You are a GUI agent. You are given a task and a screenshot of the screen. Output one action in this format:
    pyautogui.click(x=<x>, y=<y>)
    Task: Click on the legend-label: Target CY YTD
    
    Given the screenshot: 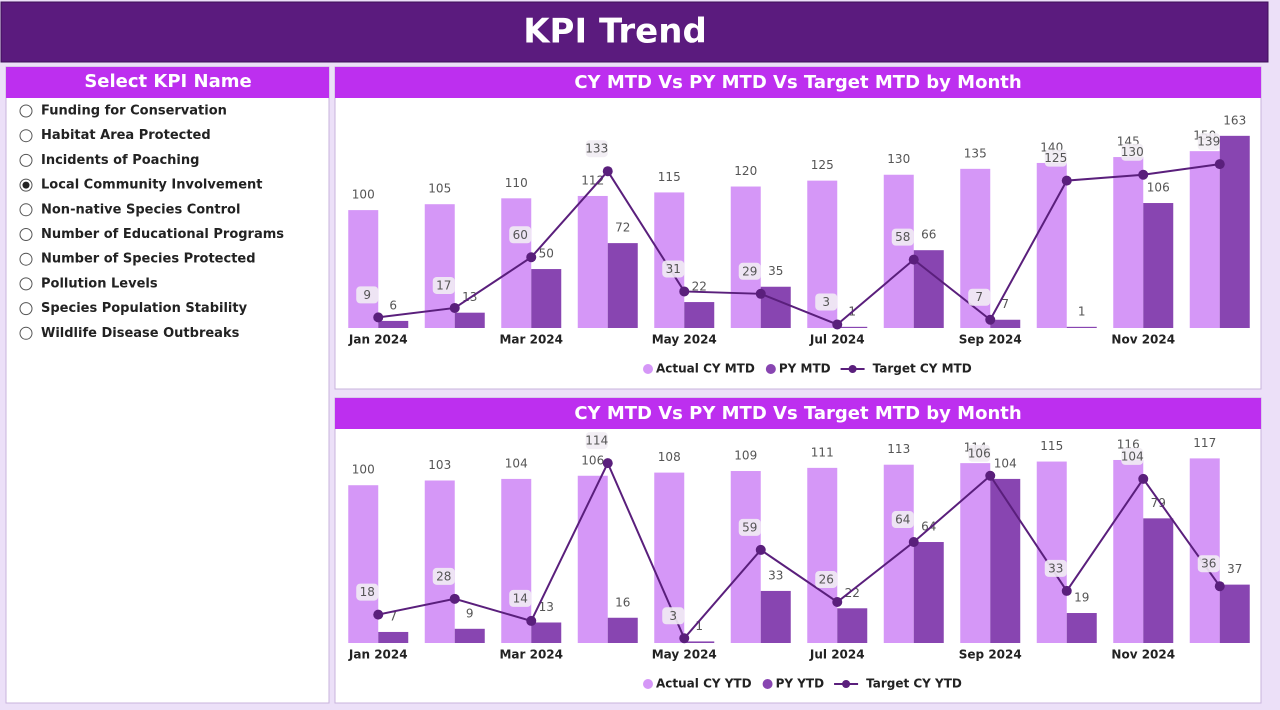 What is the action you would take?
    pyautogui.click(x=914, y=684)
    